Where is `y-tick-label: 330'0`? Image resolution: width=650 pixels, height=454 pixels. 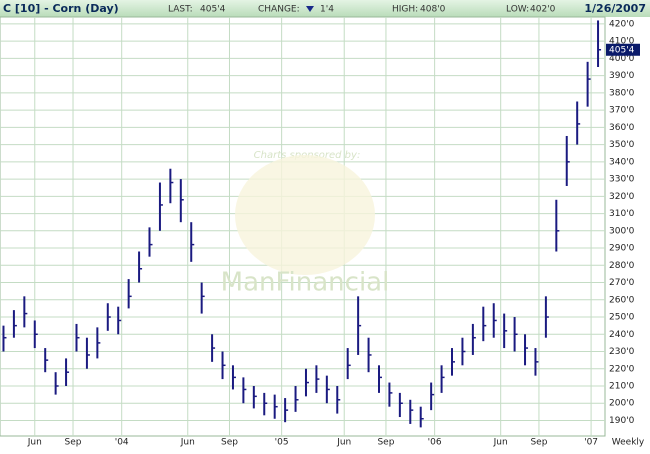
y-tick-label: 330'0 is located at coordinates (622, 180).